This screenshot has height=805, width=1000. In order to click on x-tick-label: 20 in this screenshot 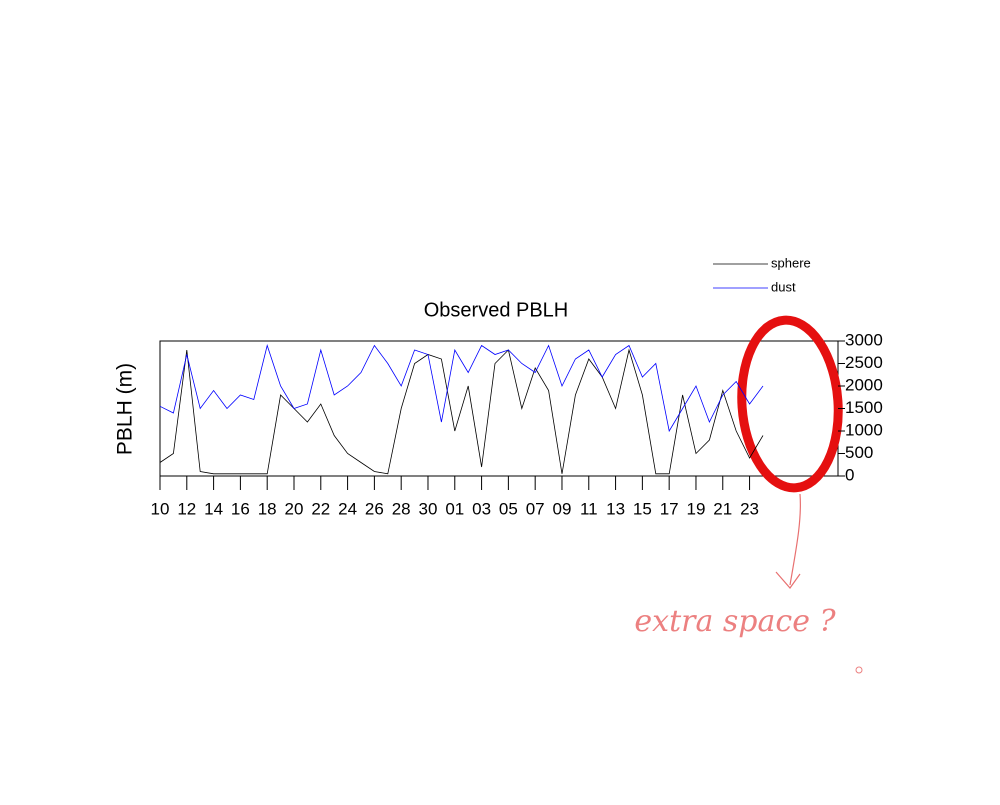, I will do `click(294, 508)`.